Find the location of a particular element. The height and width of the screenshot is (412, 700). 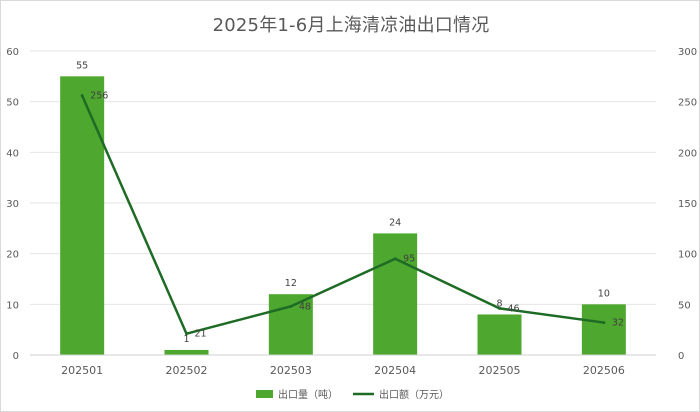

x-category-label: 202504 is located at coordinates (395, 370).